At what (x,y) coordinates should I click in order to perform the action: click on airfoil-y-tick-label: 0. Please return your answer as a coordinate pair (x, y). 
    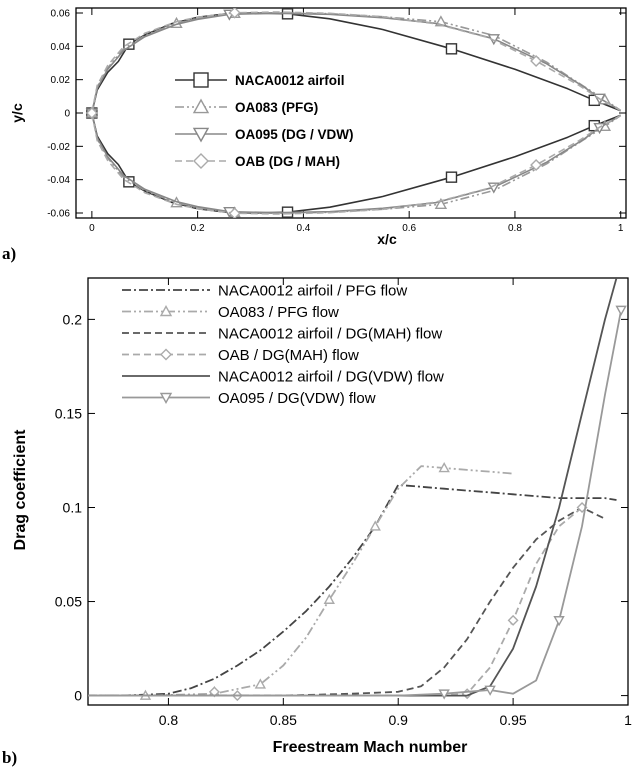
    Looking at the image, I should click on (67, 114).